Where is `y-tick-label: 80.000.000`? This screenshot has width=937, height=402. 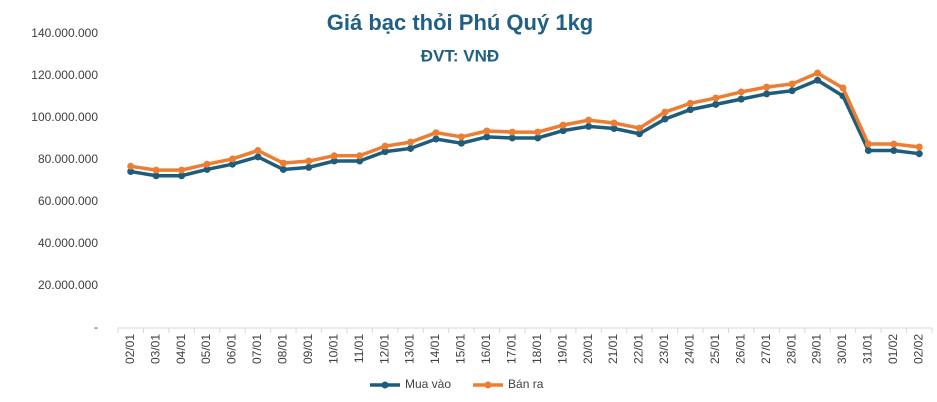 y-tick-label: 80.000.000 is located at coordinates (68, 159).